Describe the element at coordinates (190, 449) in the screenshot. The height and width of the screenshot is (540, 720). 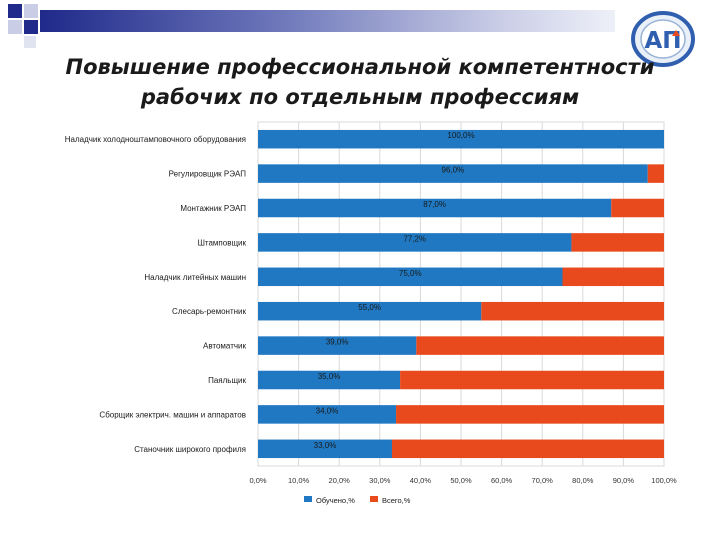
I see `category-label: Станочник широкого профиля` at that location.